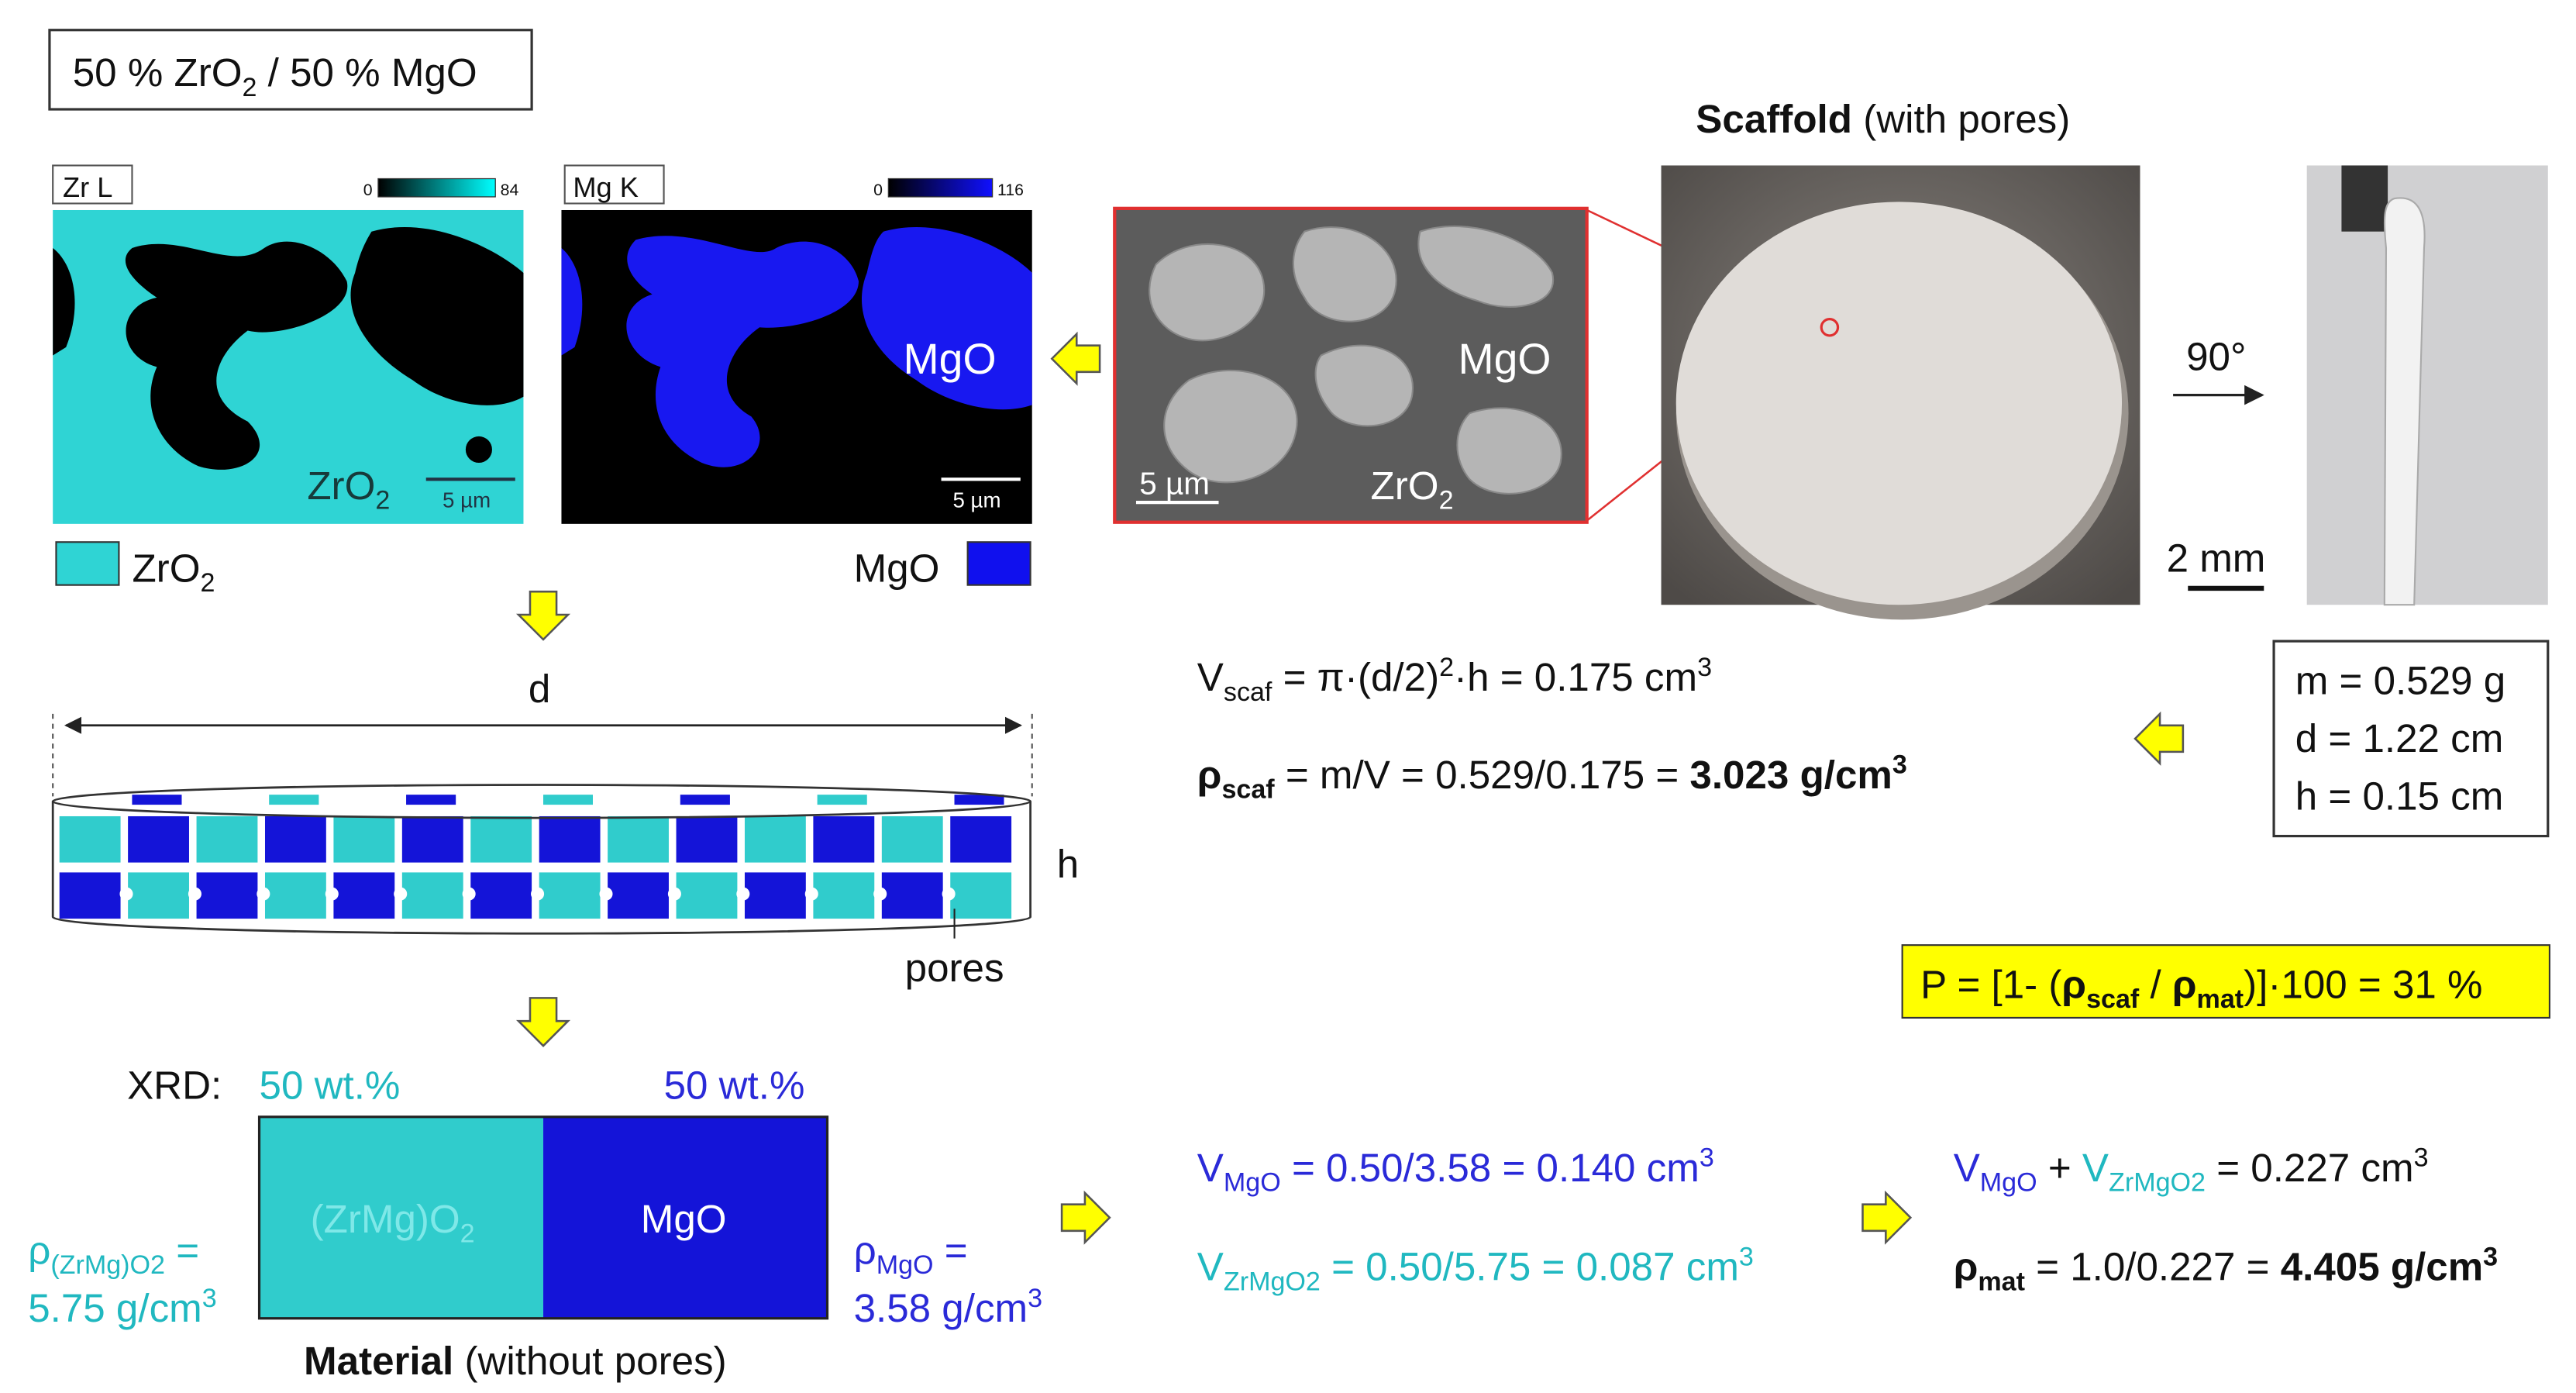  I want to click on weight-fraction: 50 wt.%, so click(330, 1085).